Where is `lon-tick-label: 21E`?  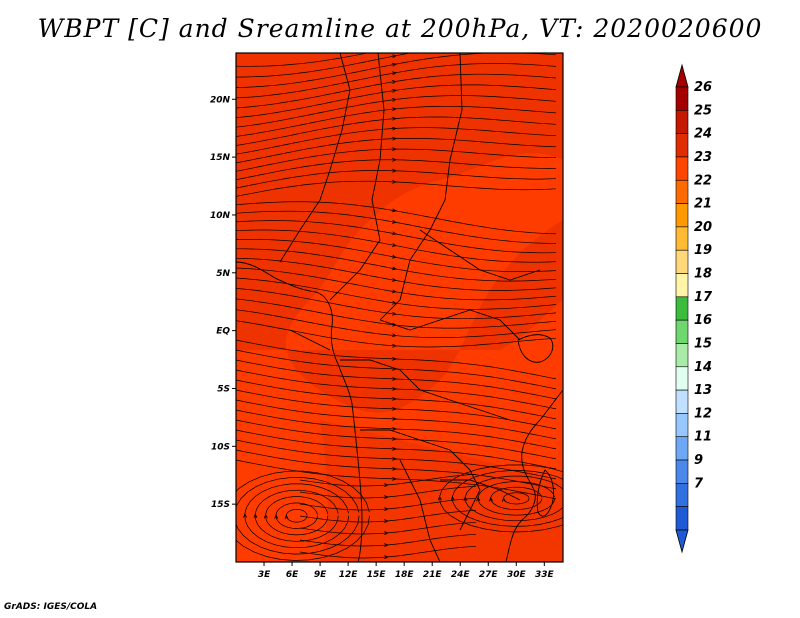 lon-tick-label: 21E is located at coordinates (433, 575).